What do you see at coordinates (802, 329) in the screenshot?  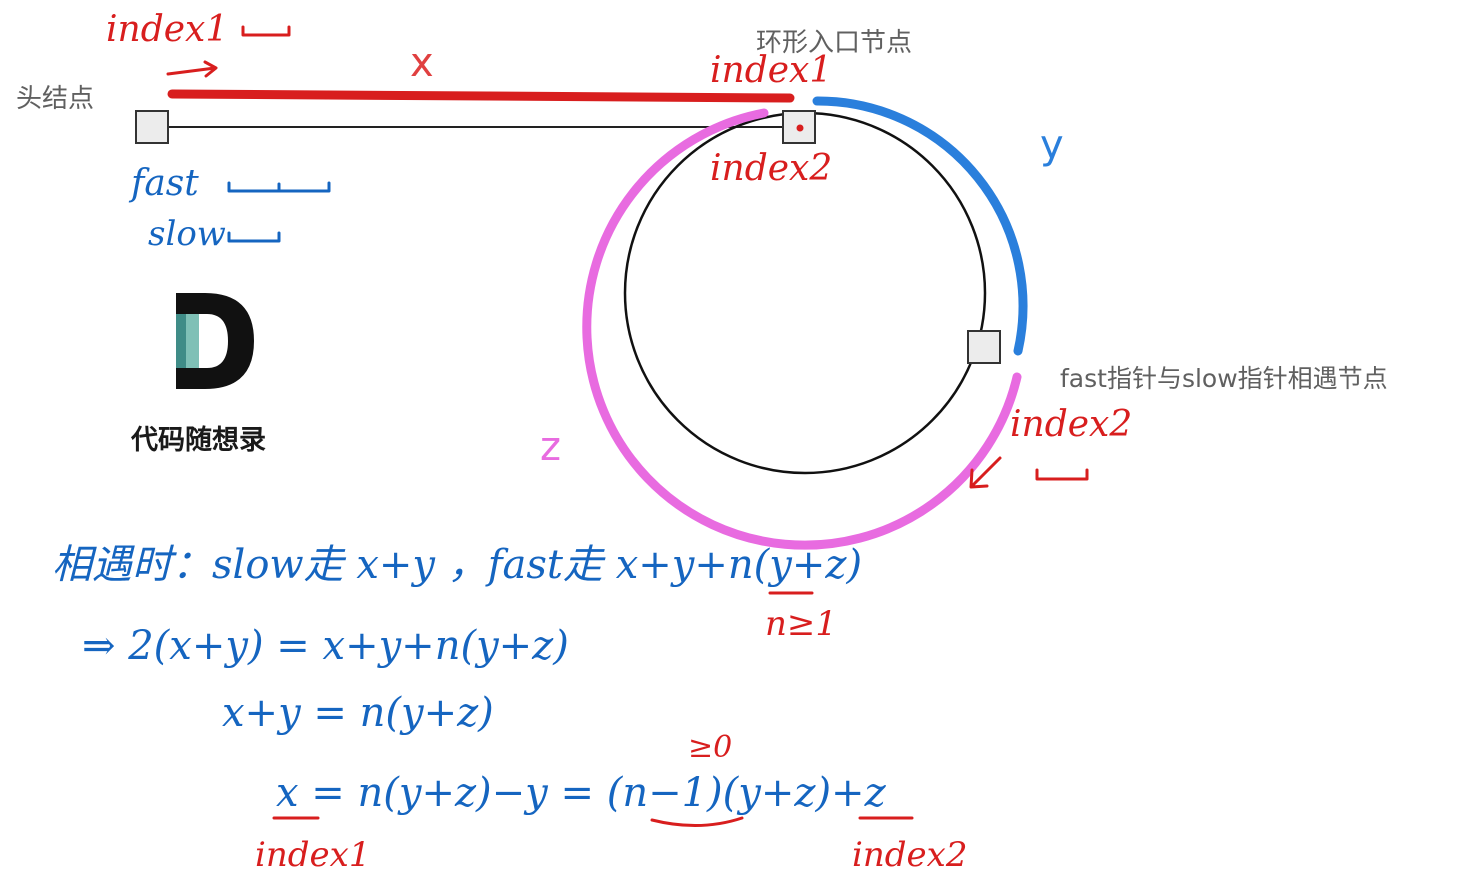 I see `z-path-arc` at bounding box center [802, 329].